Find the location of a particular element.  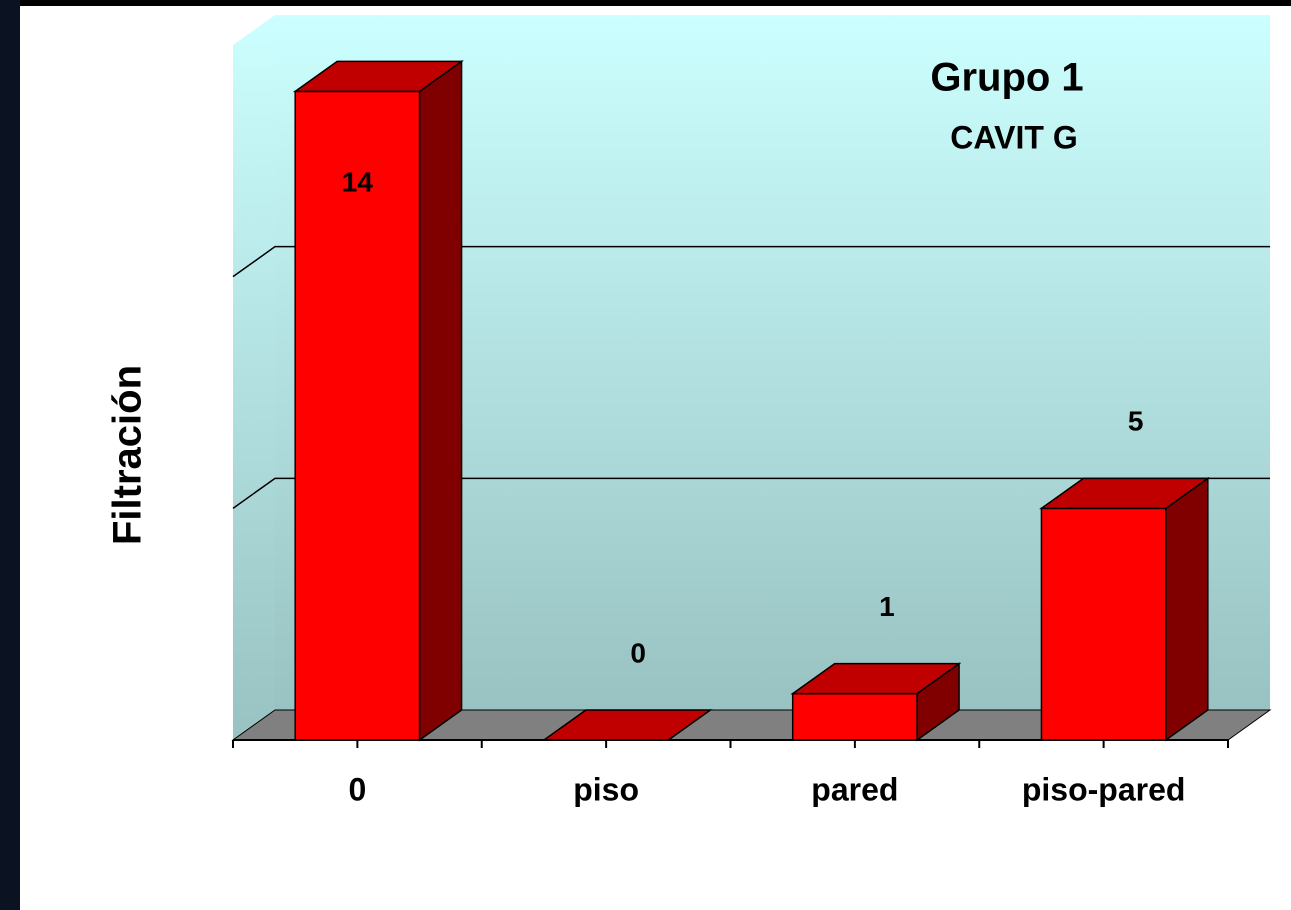

x-tick-label: pared is located at coordinates (854, 789).